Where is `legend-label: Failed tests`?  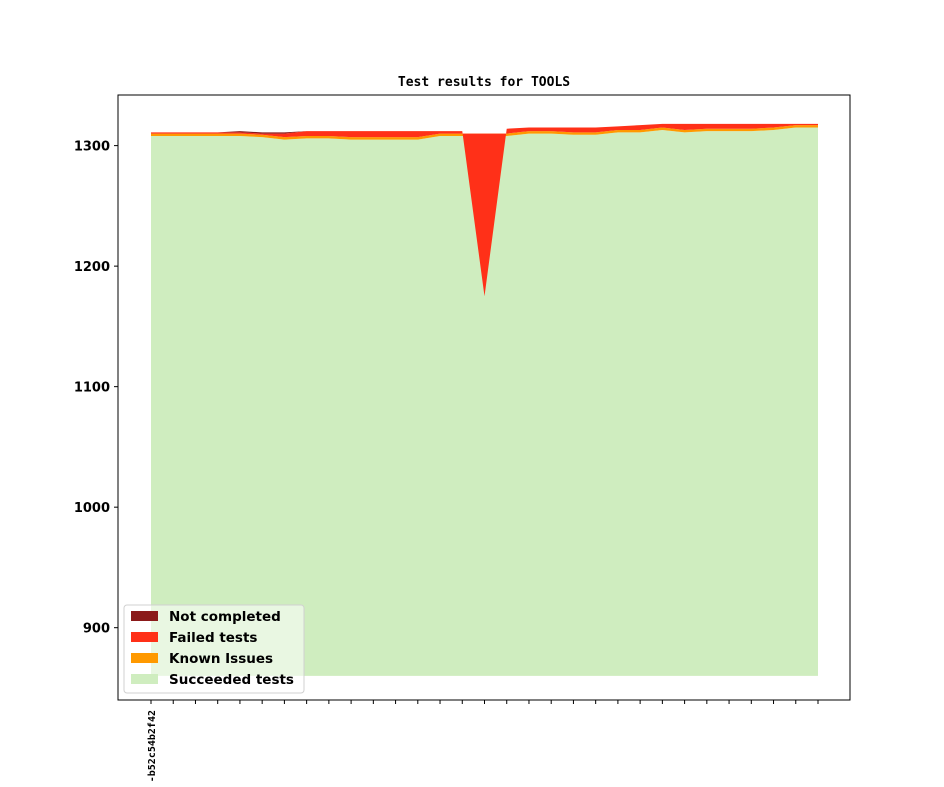 legend-label: Failed tests is located at coordinates (213, 638).